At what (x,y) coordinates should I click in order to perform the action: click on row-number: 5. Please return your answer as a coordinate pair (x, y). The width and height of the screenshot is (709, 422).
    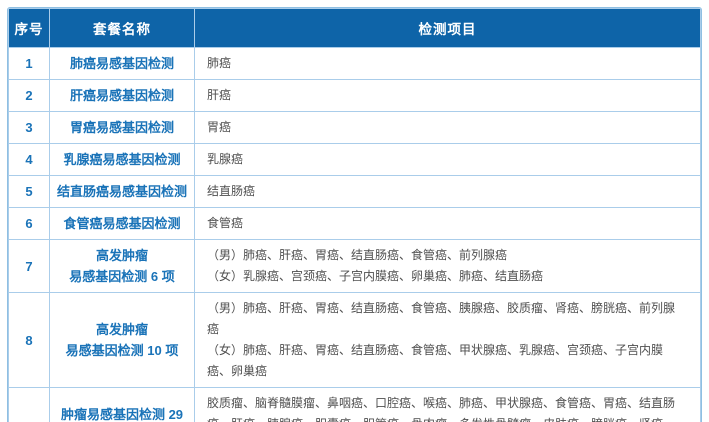
    Looking at the image, I should click on (29, 191).